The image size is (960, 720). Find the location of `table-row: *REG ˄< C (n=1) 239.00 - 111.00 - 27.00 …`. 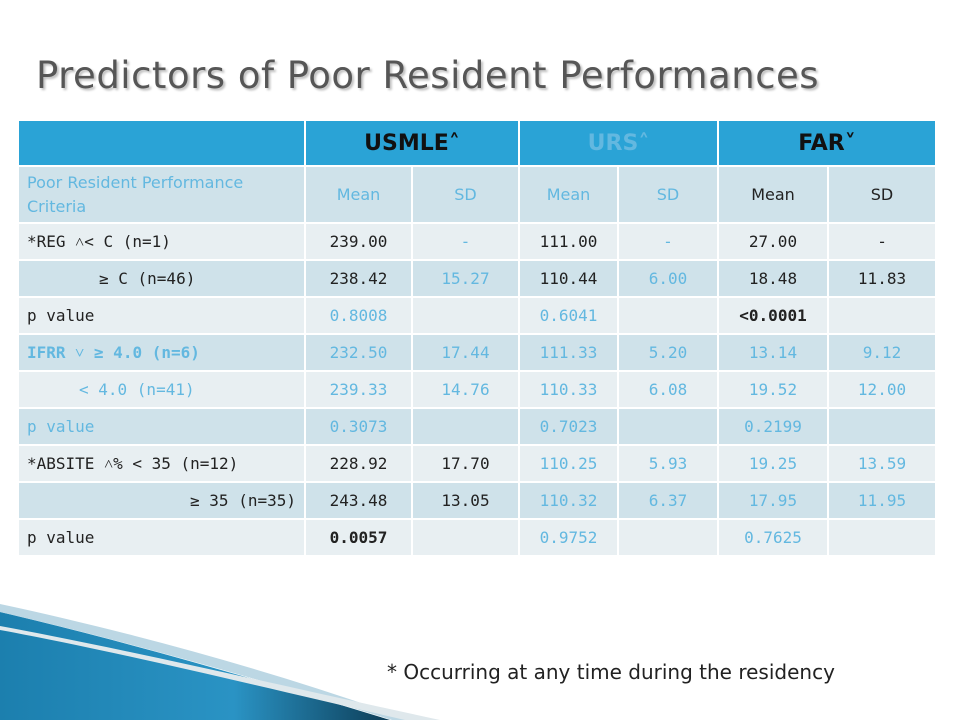

table-row: *REG ˄< C (n=1) 239.00 - 111.00 - 27.00 … is located at coordinates (477, 241).